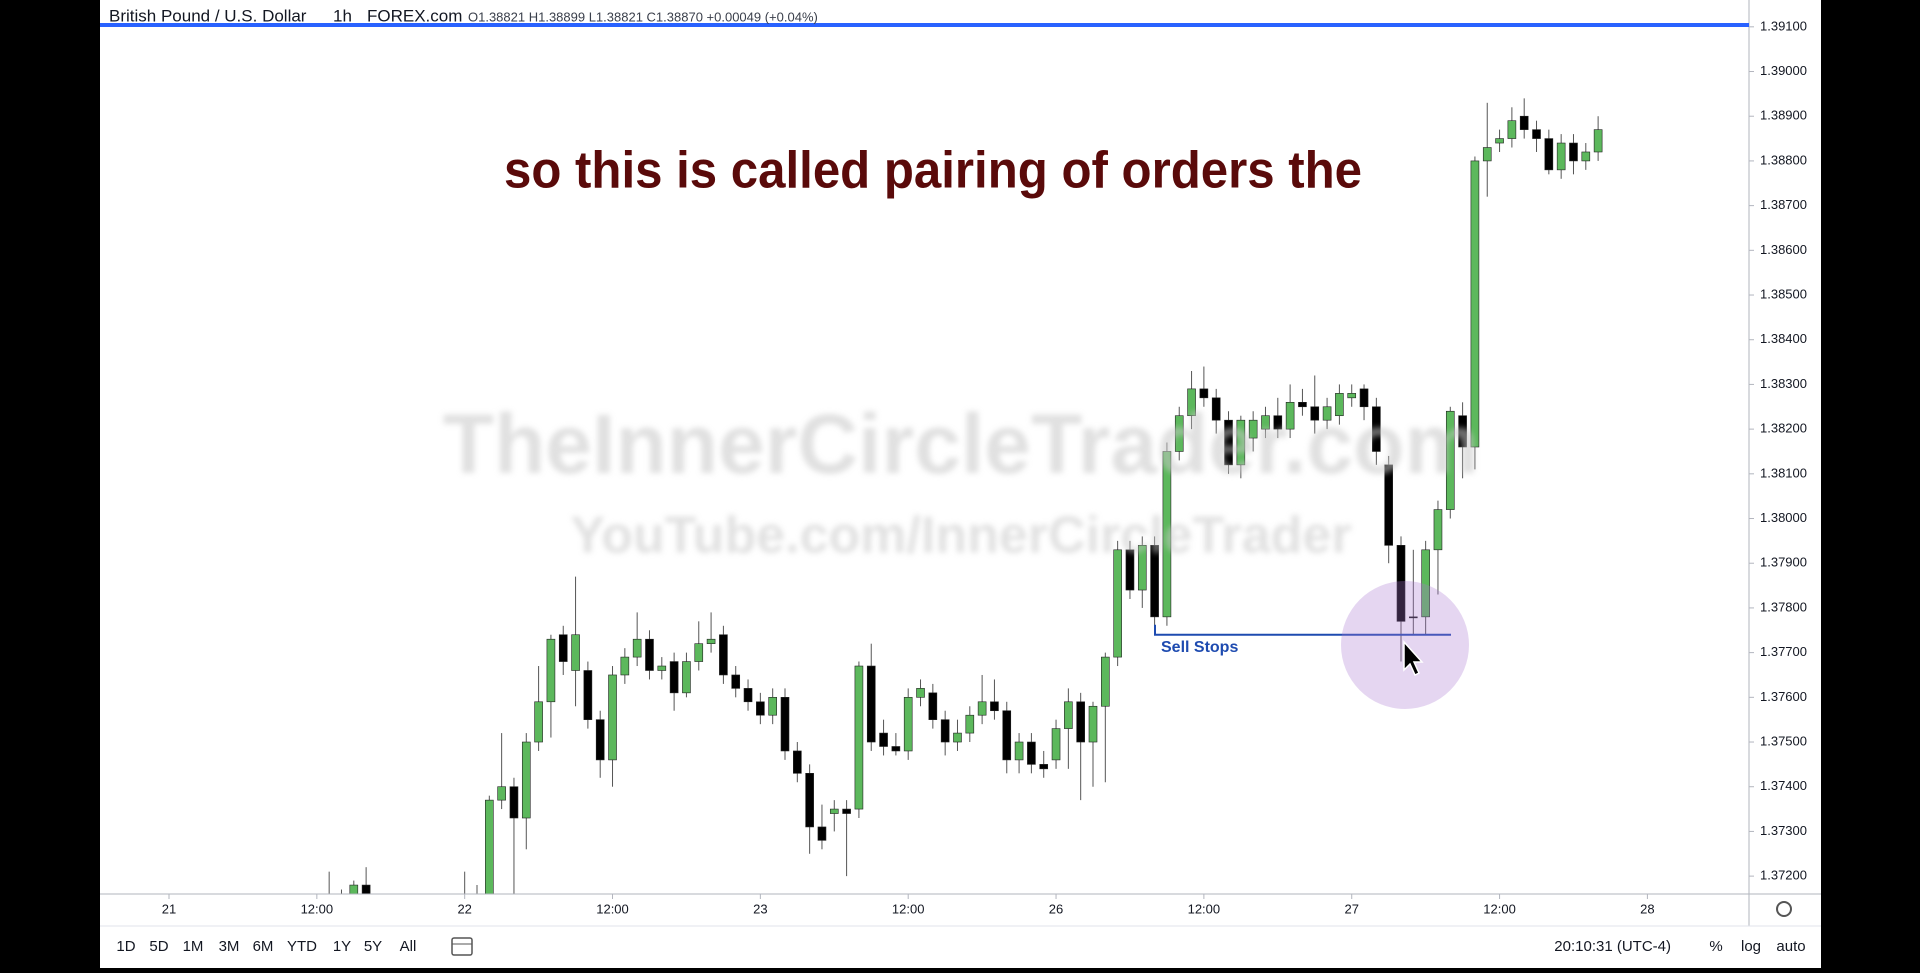 The height and width of the screenshot is (973, 1920). I want to click on range-button: 1D, so click(125, 946).